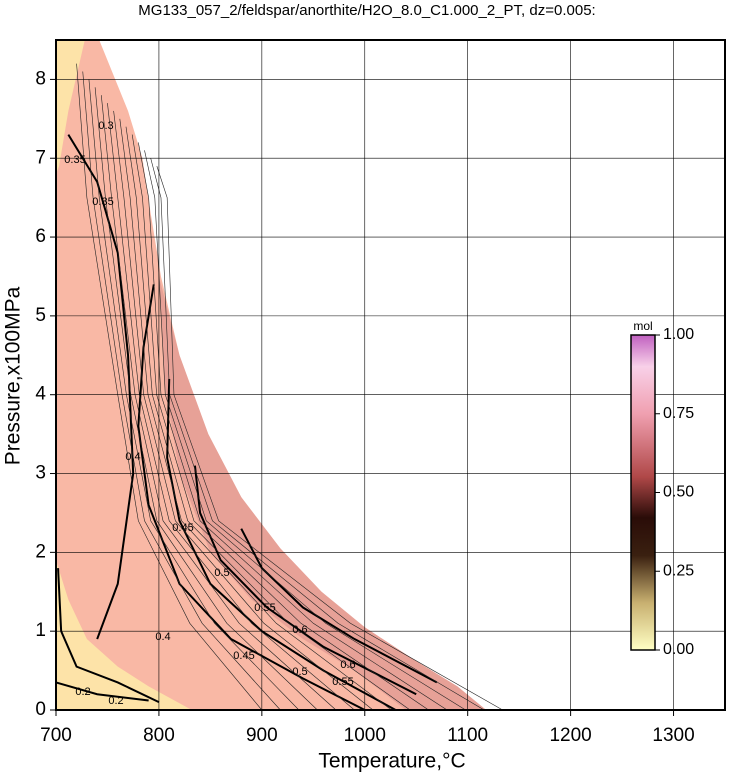 The height and width of the screenshot is (781, 734). I want to click on colorbar, so click(643, 492).